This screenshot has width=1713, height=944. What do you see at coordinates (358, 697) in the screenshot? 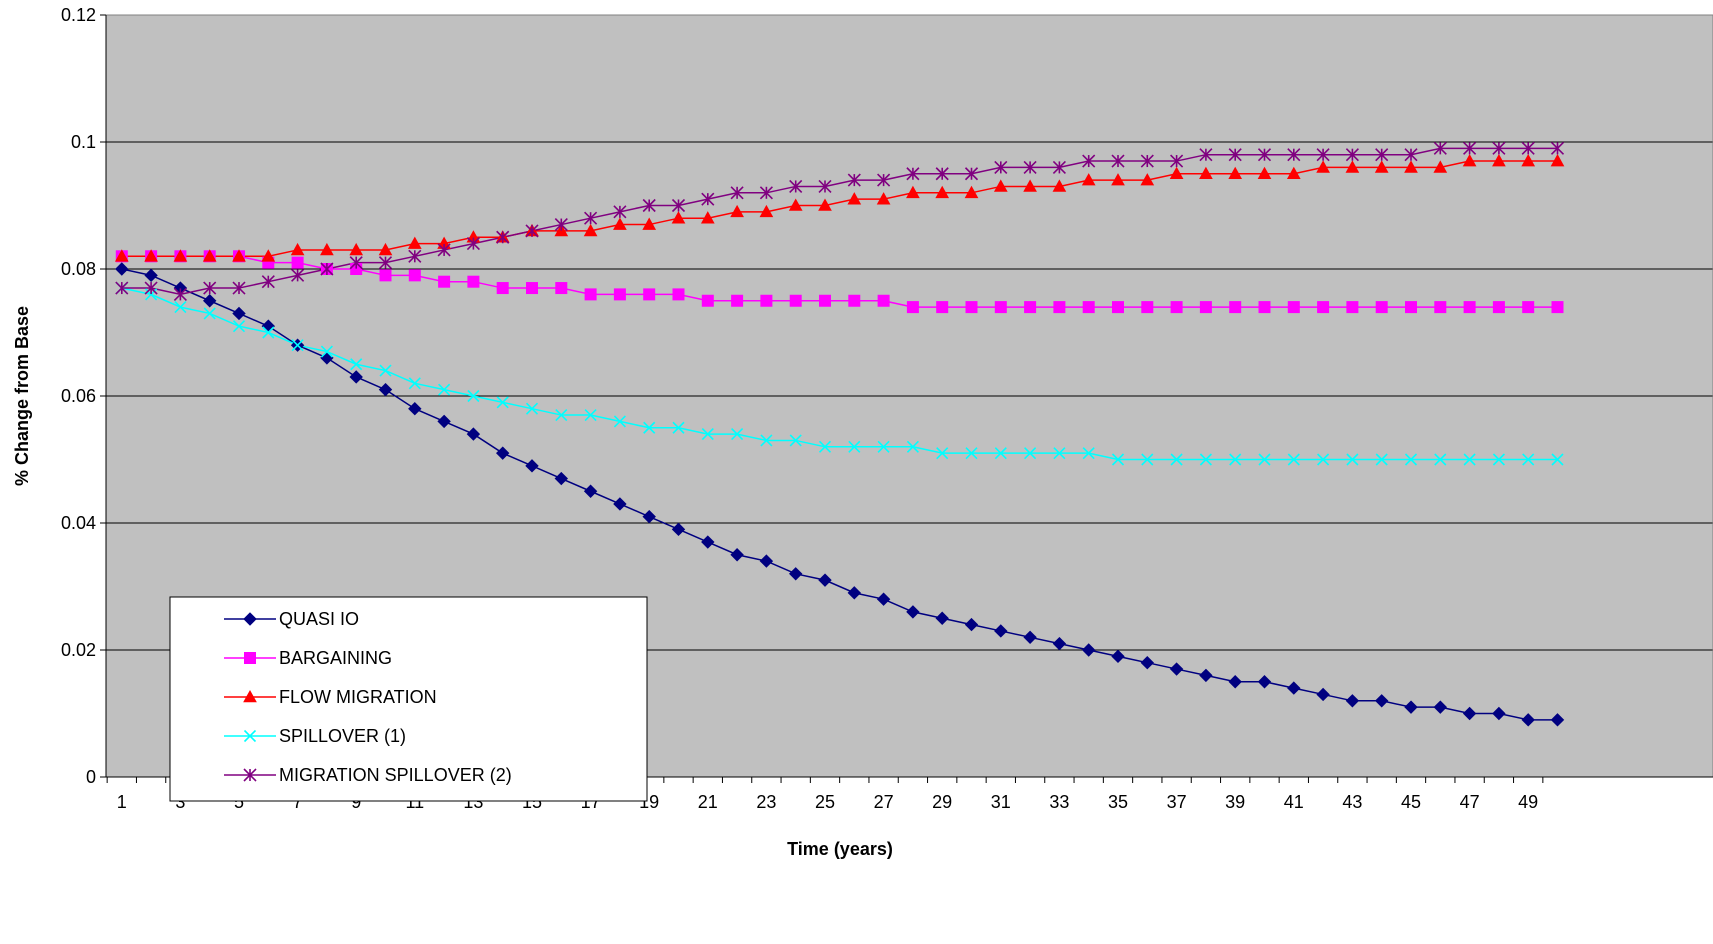
I see `legend-label: FLOW MIGRATION` at bounding box center [358, 697].